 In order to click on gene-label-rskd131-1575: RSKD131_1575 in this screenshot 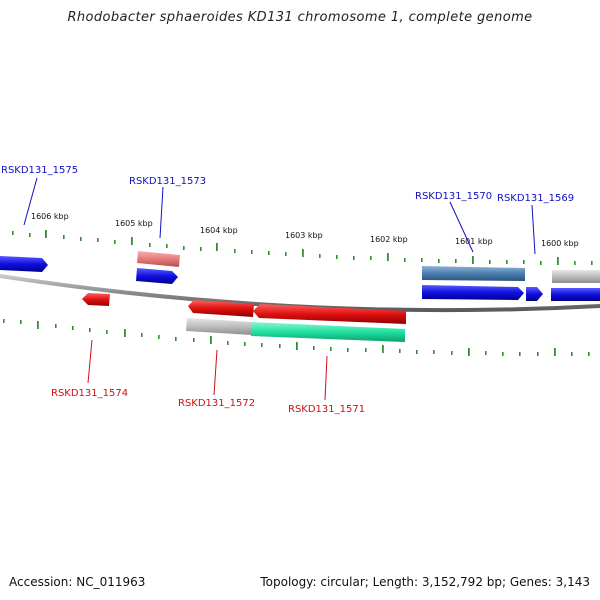, I will do `click(39, 170)`.